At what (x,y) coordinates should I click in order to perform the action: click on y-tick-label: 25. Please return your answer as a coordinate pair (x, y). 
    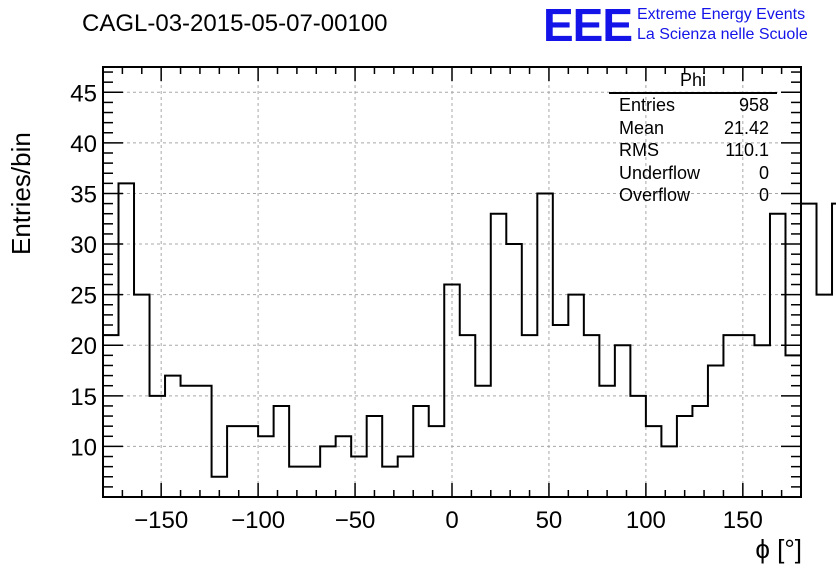
    Looking at the image, I should click on (83, 296).